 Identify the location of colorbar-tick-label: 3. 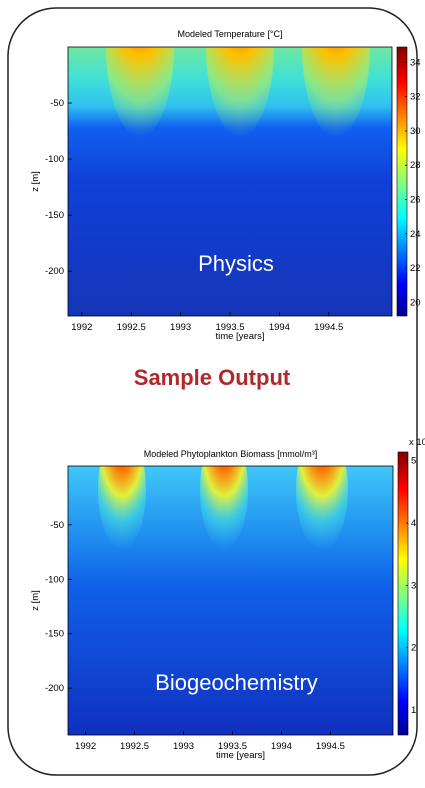
(413, 585).